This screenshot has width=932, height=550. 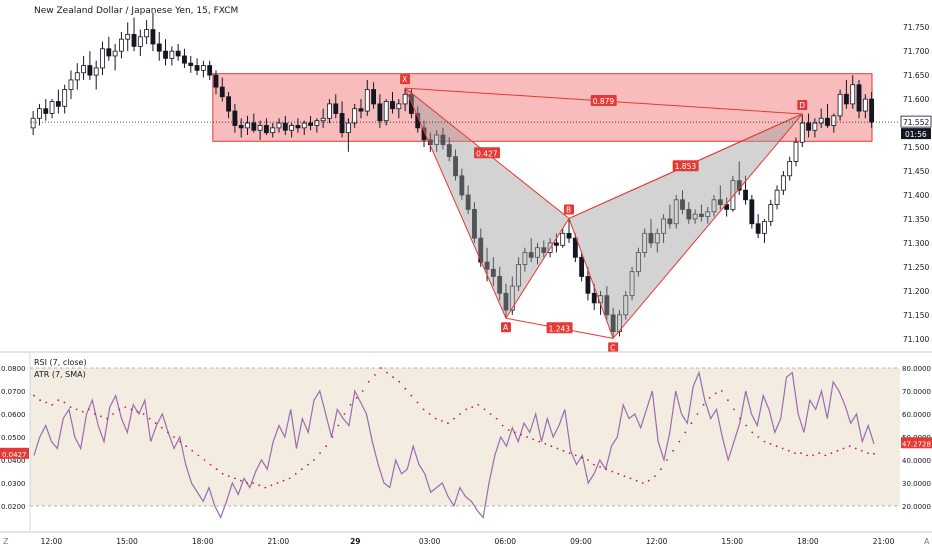 What do you see at coordinates (916, 267) in the screenshot?
I see `price-tick-label: 71.250` at bounding box center [916, 267].